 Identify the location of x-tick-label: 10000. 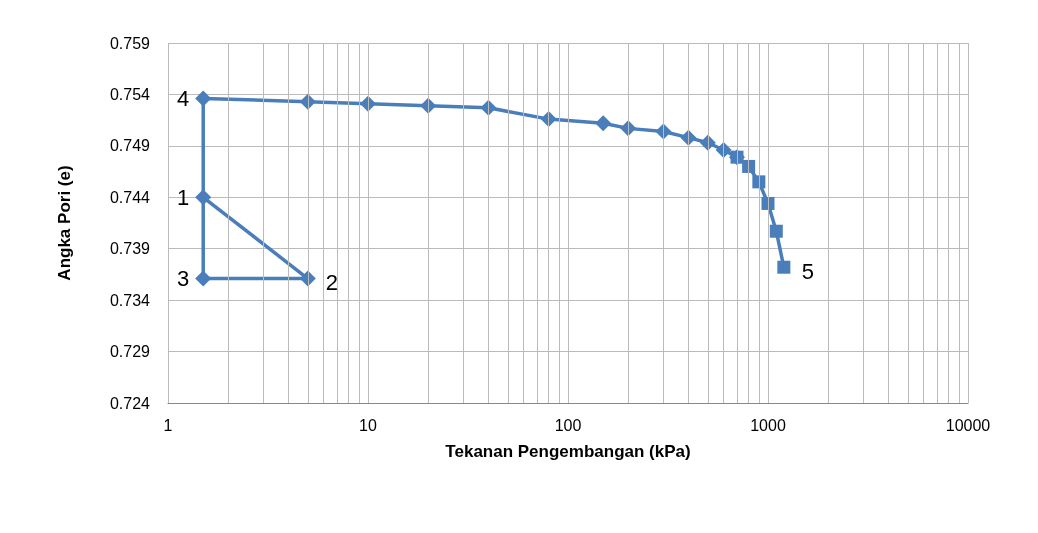
(968, 425).